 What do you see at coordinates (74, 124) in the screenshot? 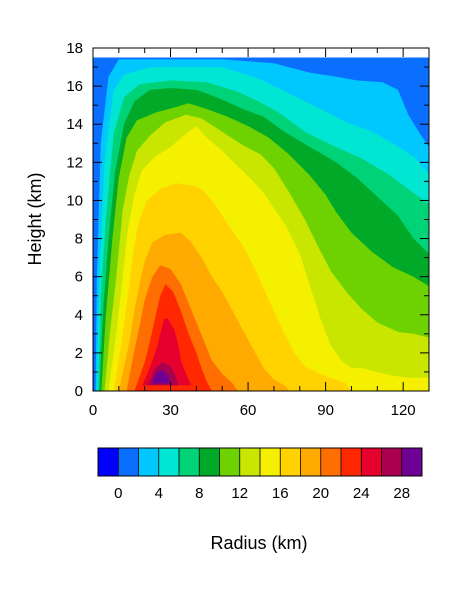
I see `y-tick-label: 14` at bounding box center [74, 124].